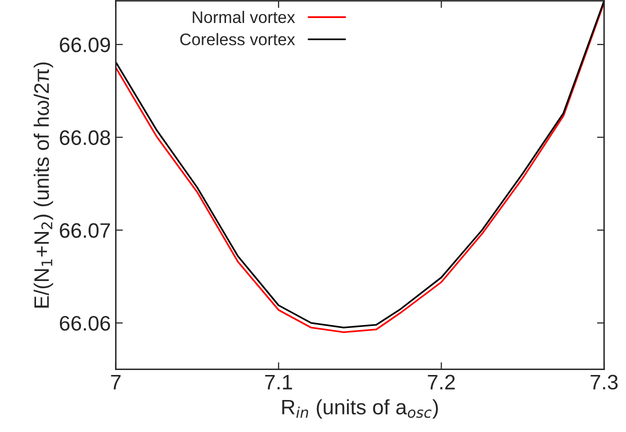  What do you see at coordinates (85, 323) in the screenshot?
I see `y-tick-label: 66.06` at bounding box center [85, 323].